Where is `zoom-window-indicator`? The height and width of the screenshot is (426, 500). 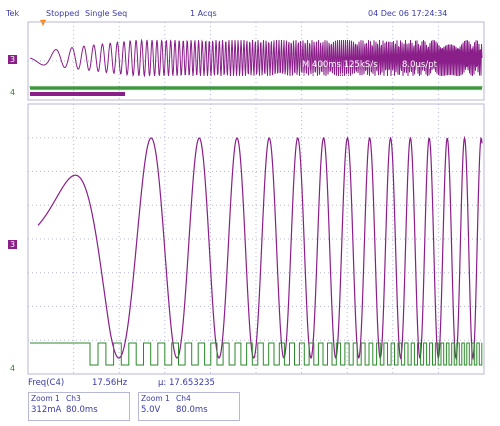
zoom-window-indicator is located at coordinates (77, 94).